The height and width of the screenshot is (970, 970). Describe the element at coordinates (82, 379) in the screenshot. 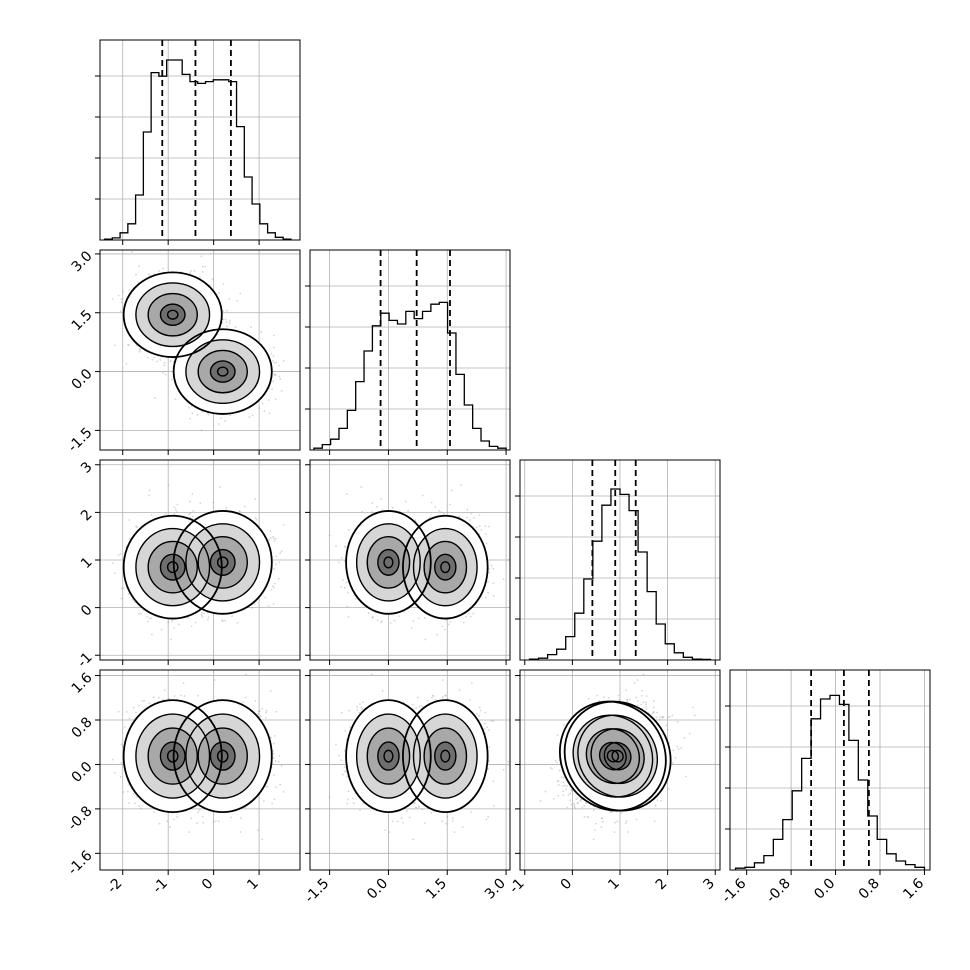

I see `y-tick-label: 0.0` at that location.